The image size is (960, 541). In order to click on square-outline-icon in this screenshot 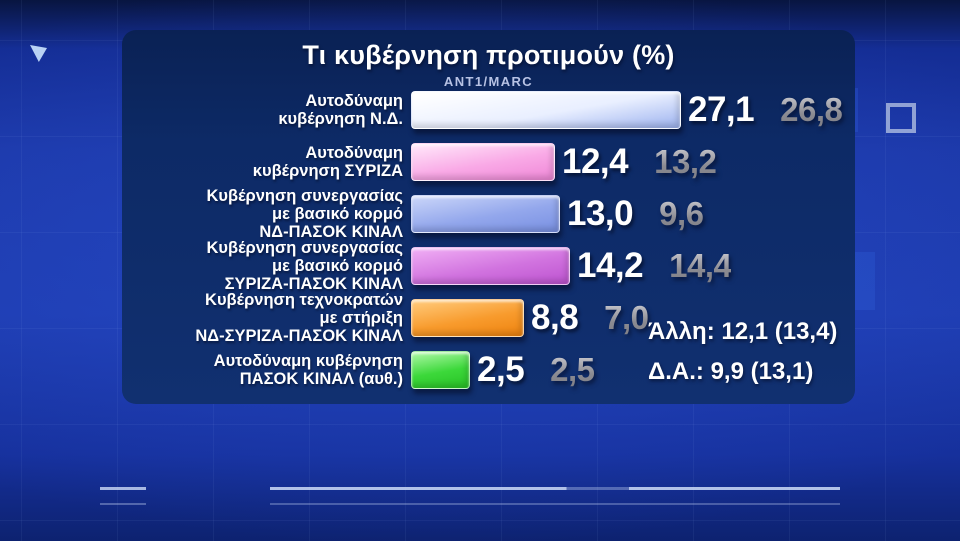, I will do `click(901, 118)`.